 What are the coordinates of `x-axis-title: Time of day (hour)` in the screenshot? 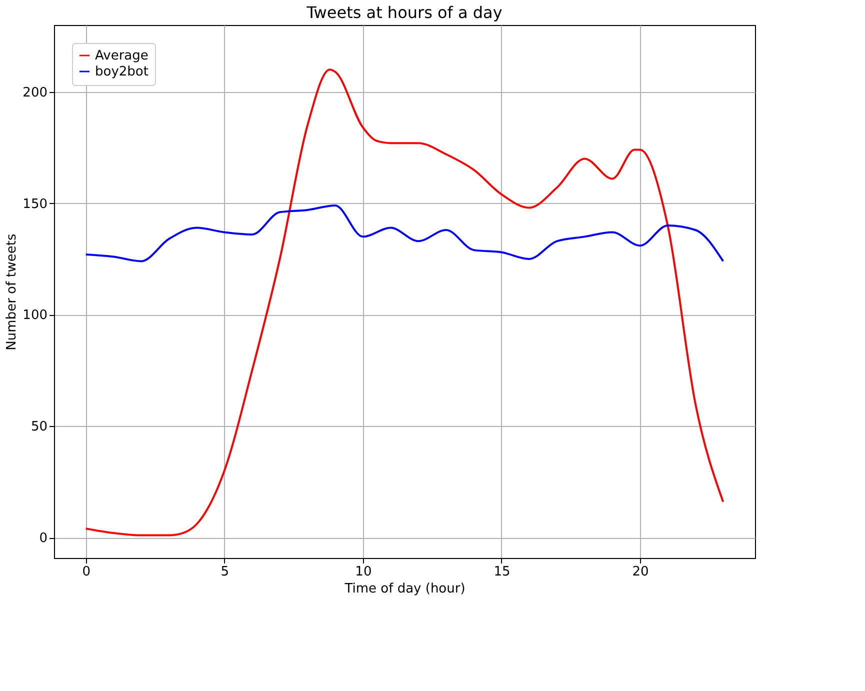 It's located at (405, 589).